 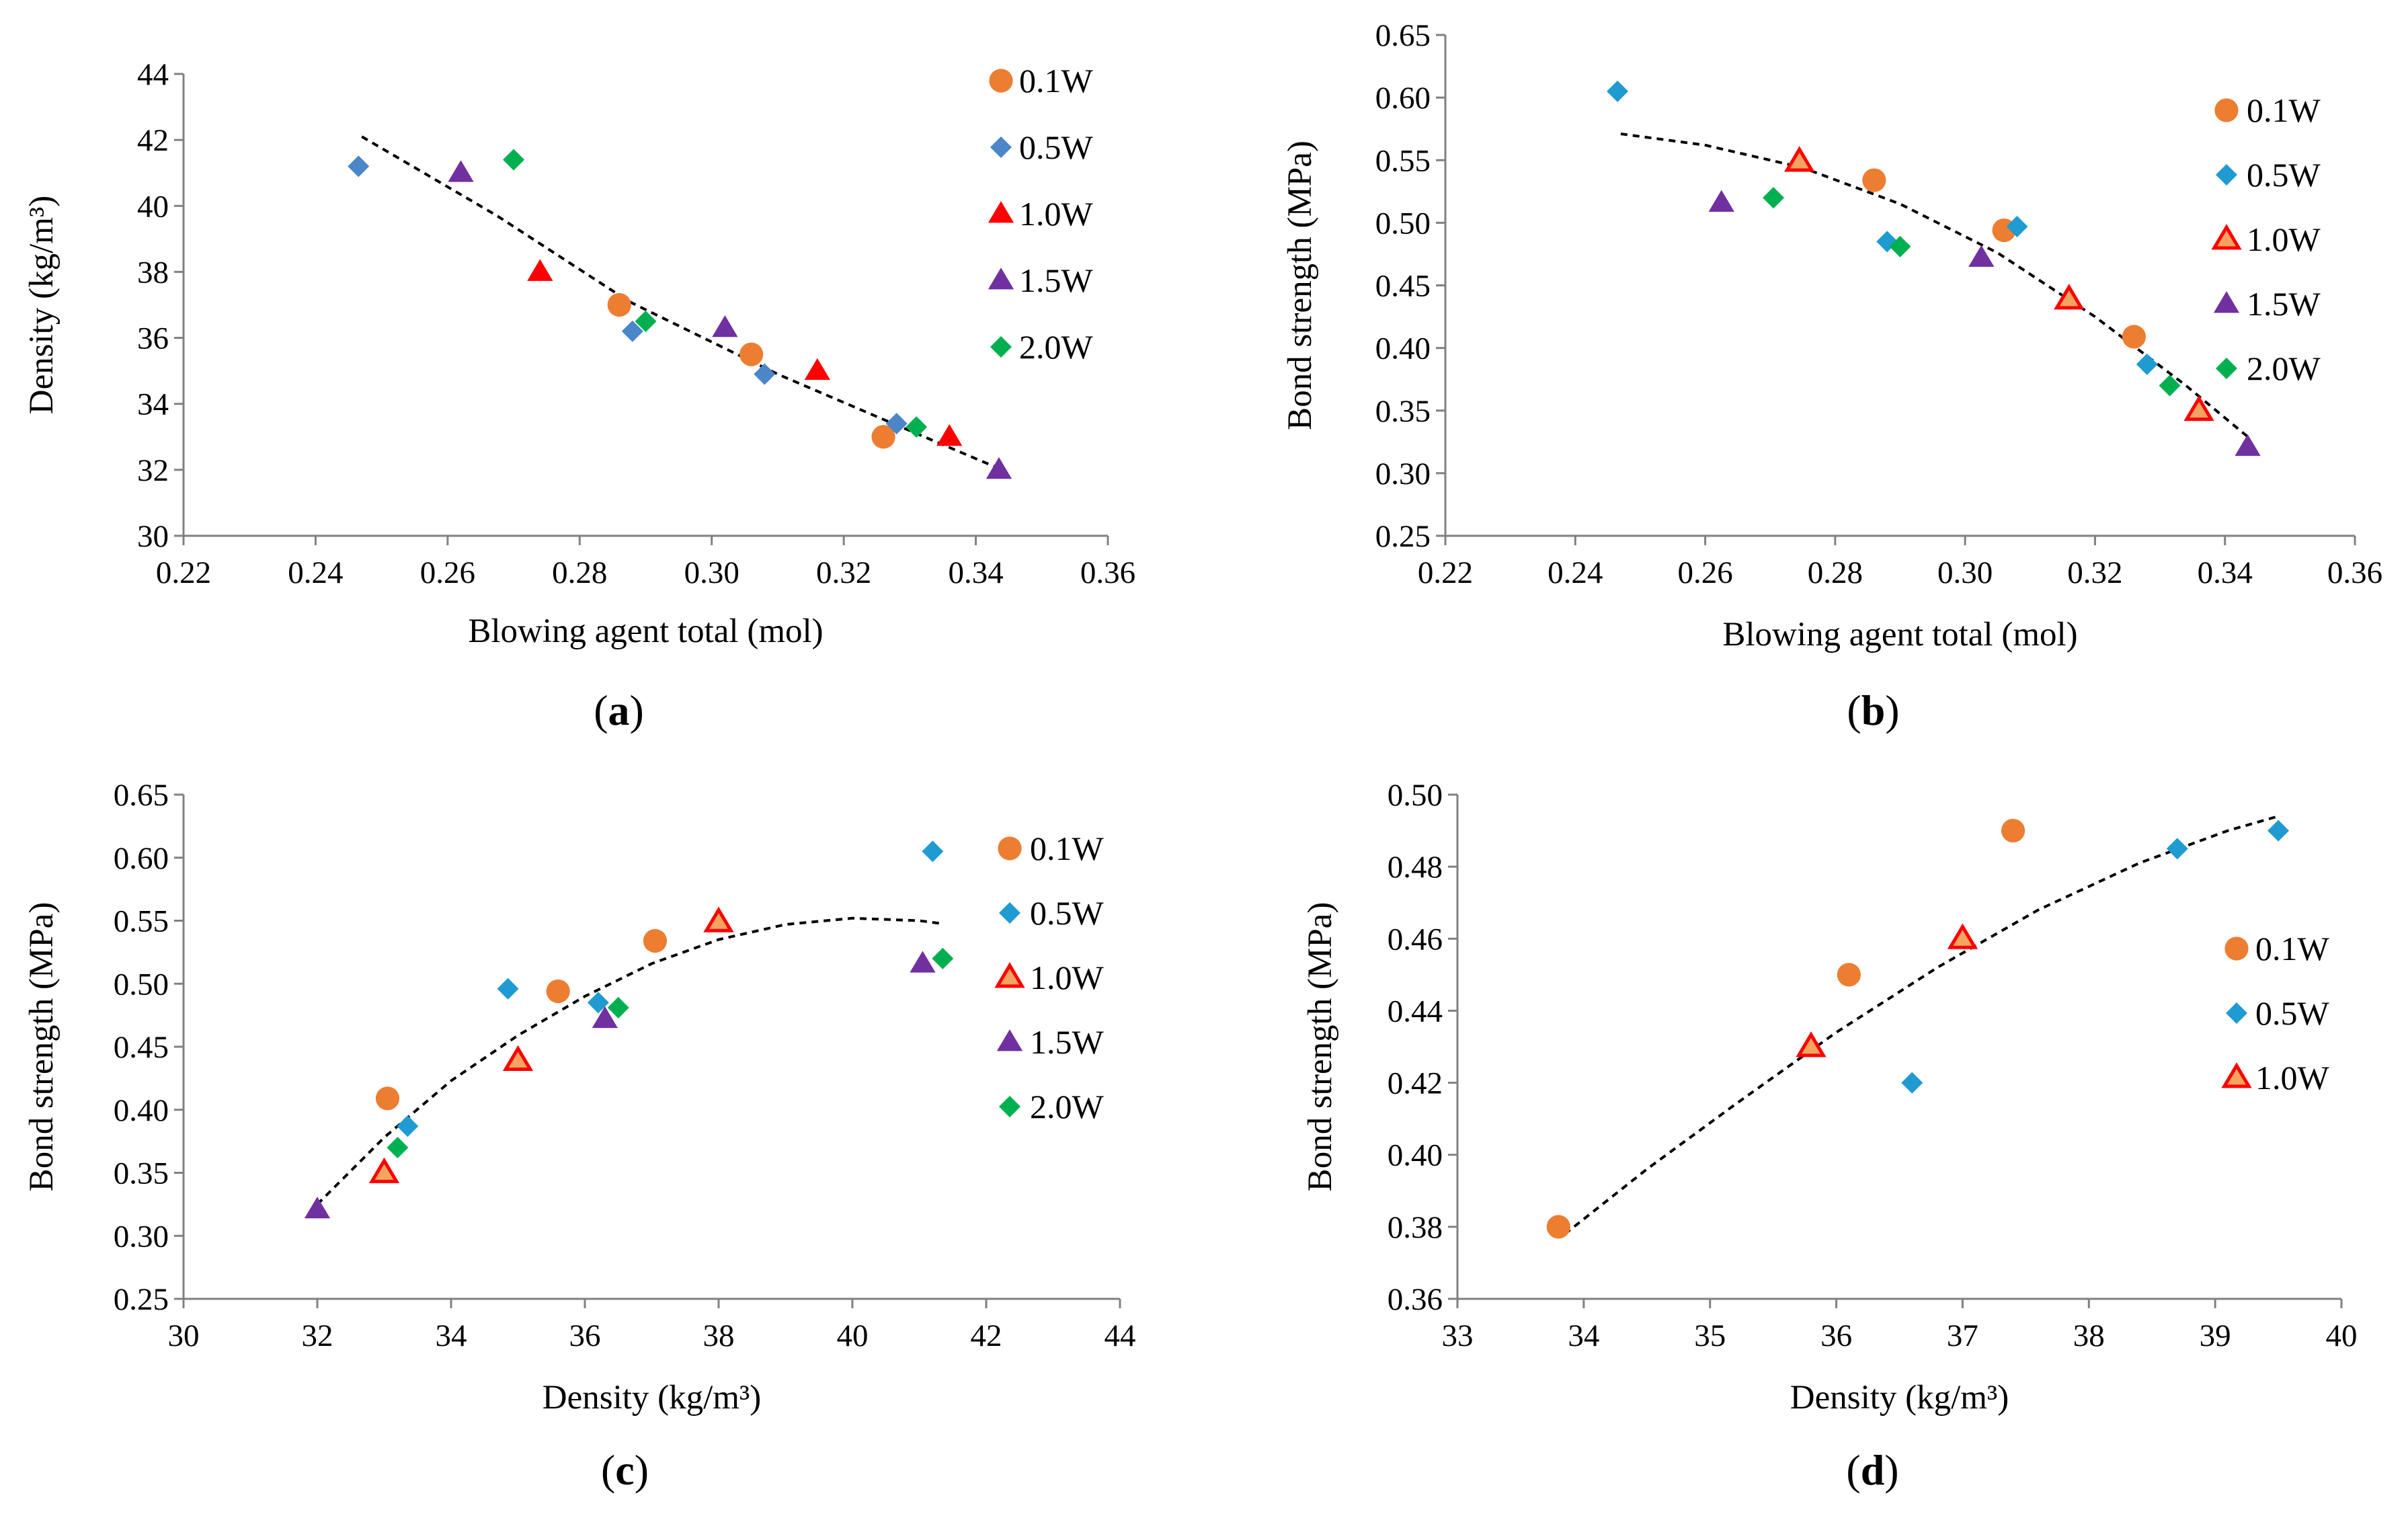 I want to click on y-tick-label: 0.25, so click(x=1403, y=536).